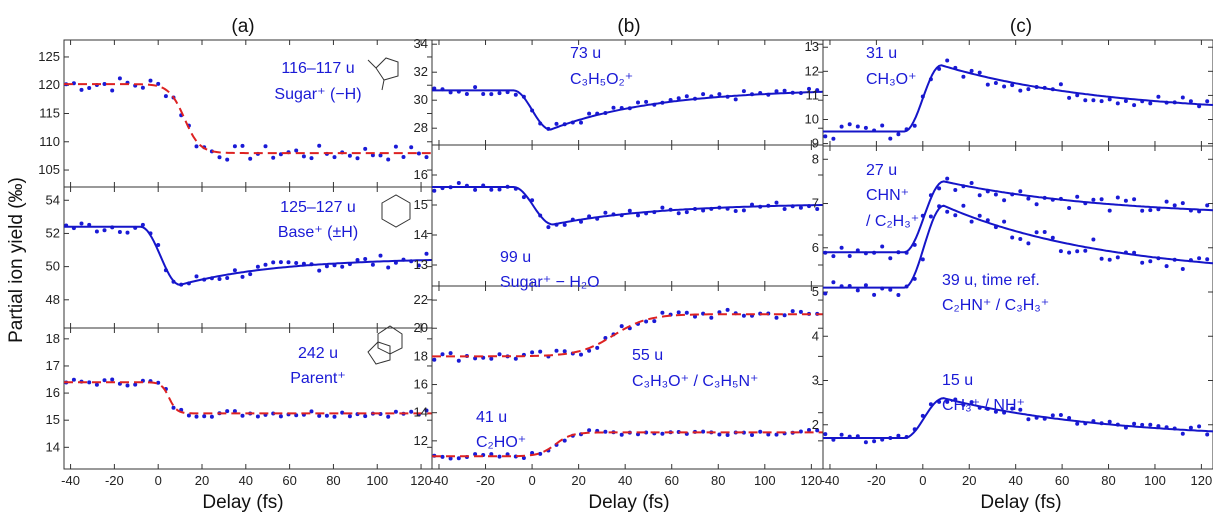 This screenshot has width=1213, height=516. I want to click on panel-a3: 14 15 16 17 18 -40 -20 0 20 40 60 80 100 120, so click(239, 407).